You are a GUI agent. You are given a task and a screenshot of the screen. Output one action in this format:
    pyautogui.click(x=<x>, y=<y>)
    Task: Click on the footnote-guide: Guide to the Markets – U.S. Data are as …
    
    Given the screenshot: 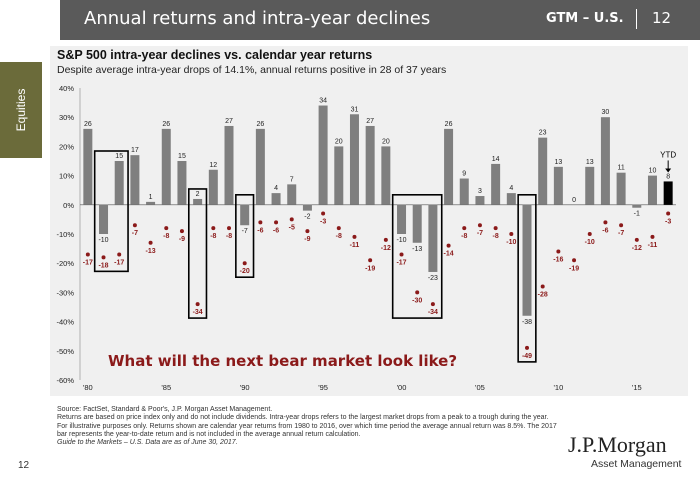 What is the action you would take?
    pyautogui.click(x=147, y=443)
    